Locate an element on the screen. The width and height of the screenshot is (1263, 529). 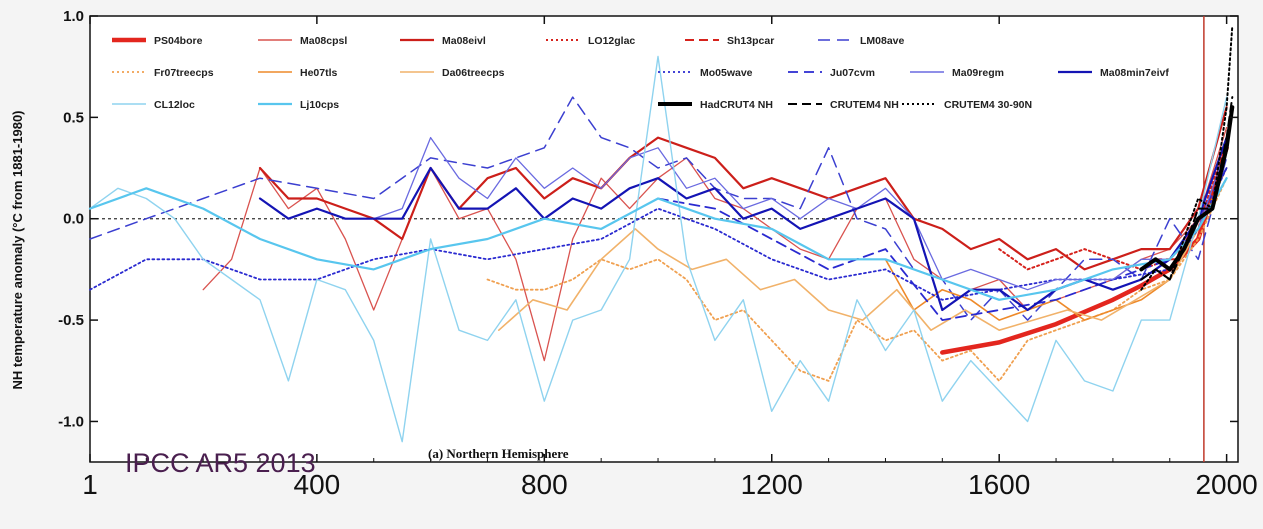
legend-label: LM08ave is located at coordinates (882, 41).